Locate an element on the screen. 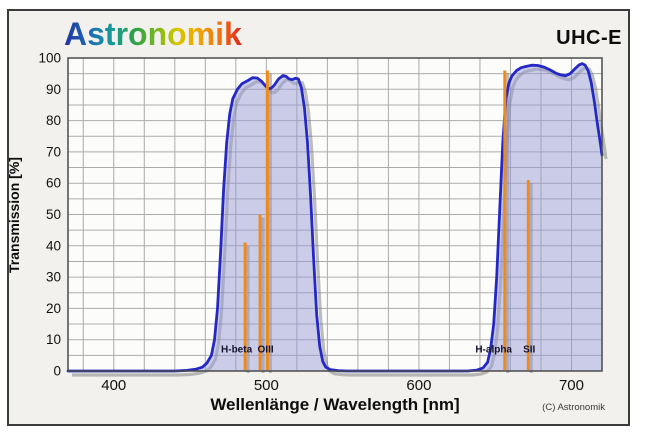  y-axis-title: Transmission [%] is located at coordinates (14, 215).